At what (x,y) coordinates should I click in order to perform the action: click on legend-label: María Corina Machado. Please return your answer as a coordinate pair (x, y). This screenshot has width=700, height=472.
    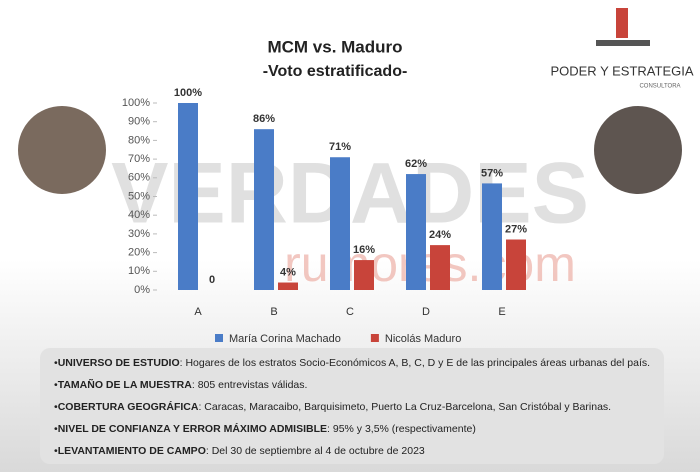
    Looking at the image, I should click on (285, 339).